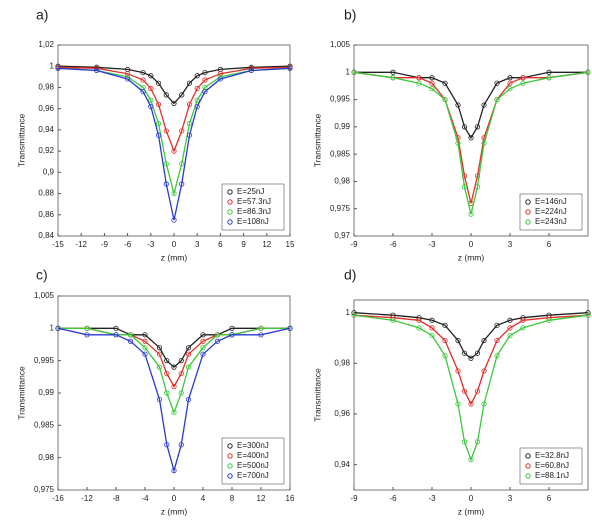 The height and width of the screenshot is (531, 592). I want to click on y-tick-label: 0,985, so click(44, 424).